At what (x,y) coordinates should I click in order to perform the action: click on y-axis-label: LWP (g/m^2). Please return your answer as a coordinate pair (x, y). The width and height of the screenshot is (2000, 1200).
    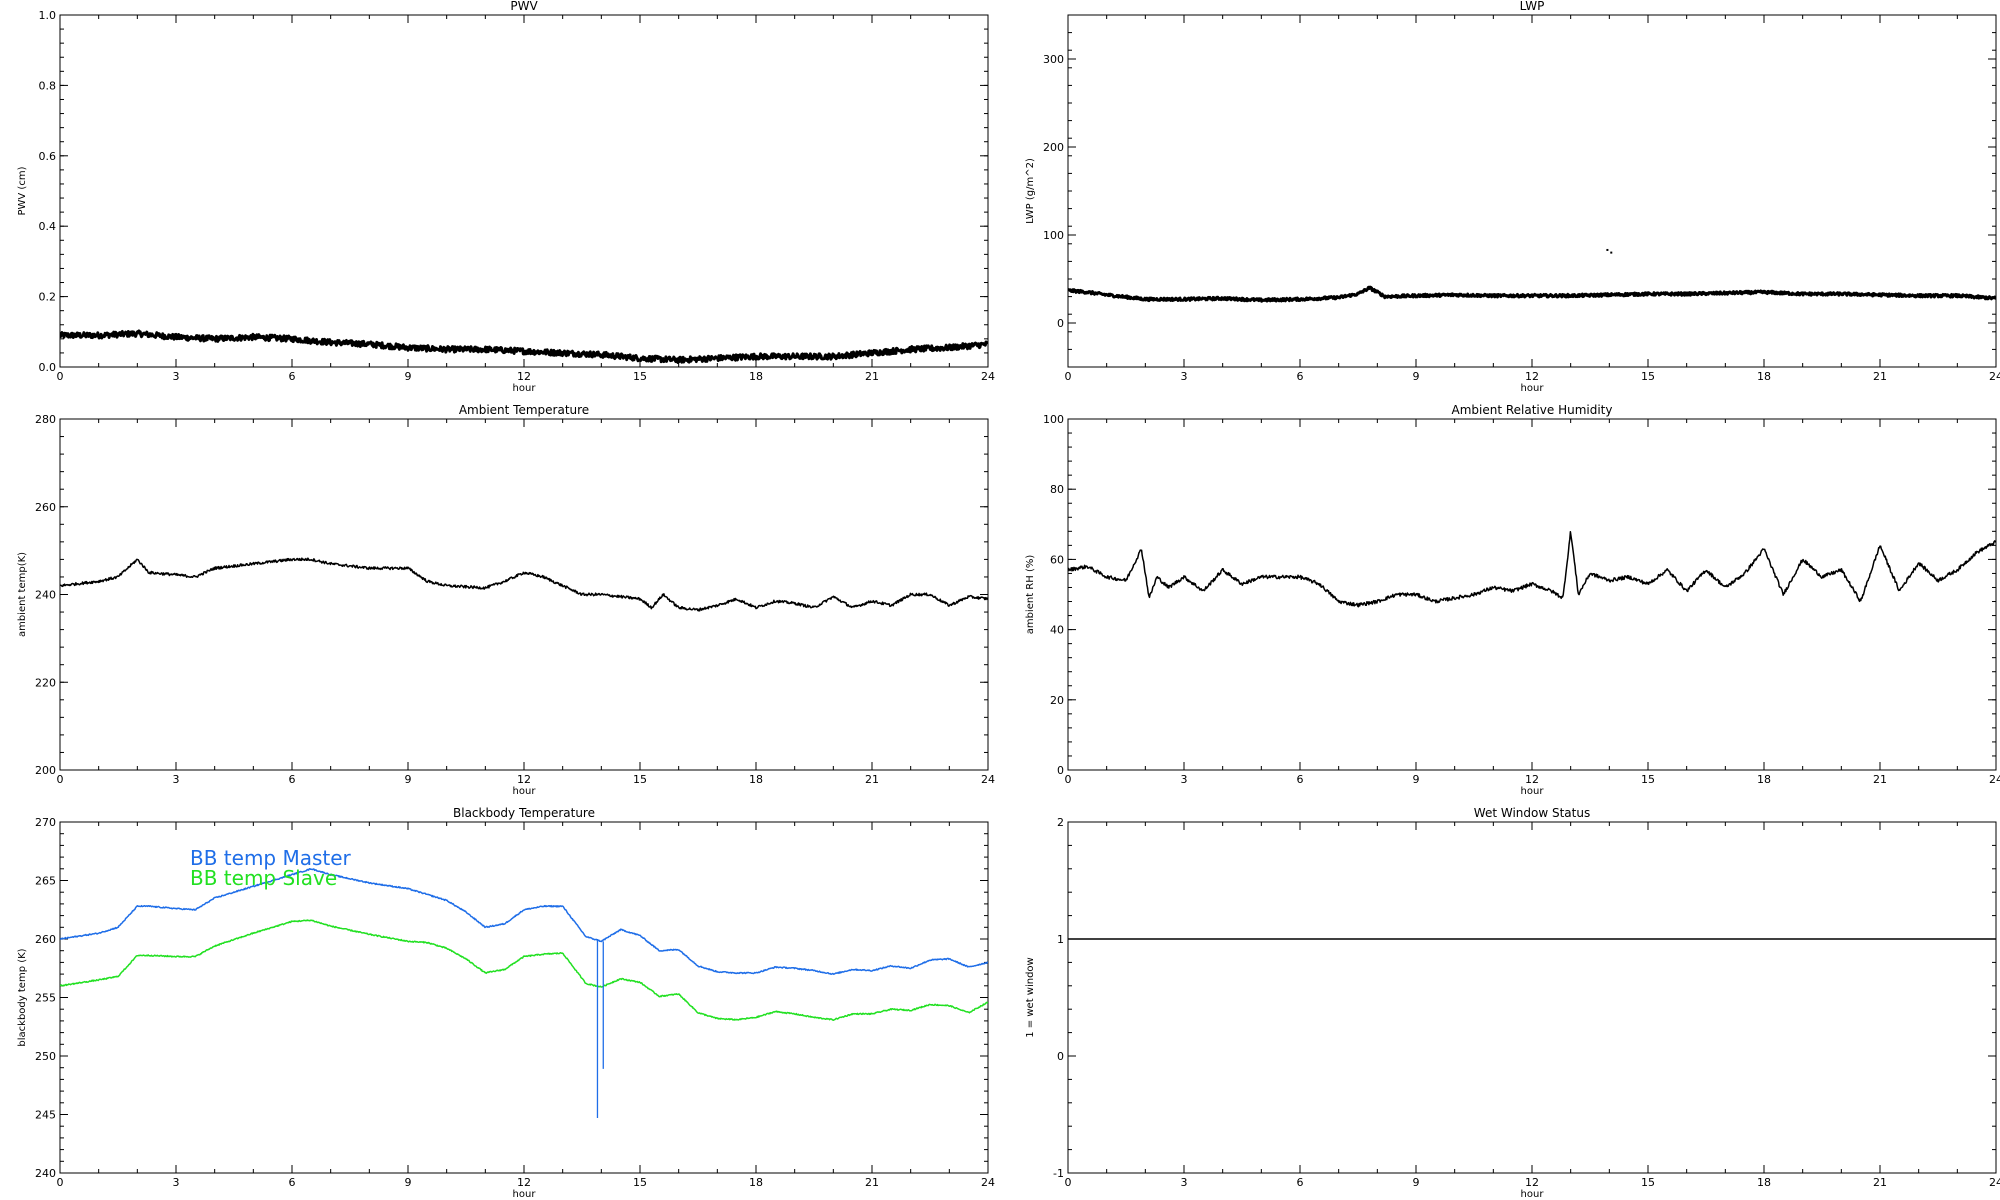
    Looking at the image, I should click on (1030, 191).